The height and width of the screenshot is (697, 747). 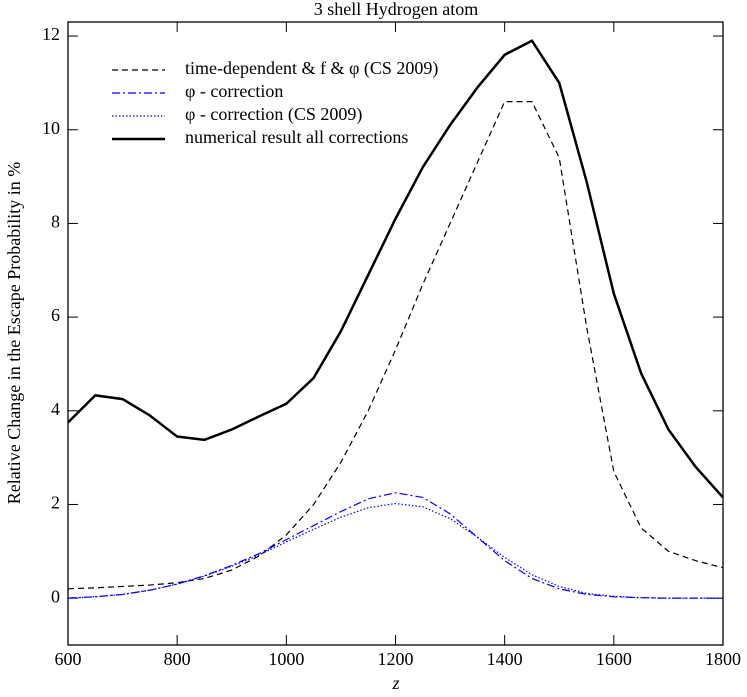 What do you see at coordinates (234, 91) in the screenshot?
I see `legend-label: φ - correction` at bounding box center [234, 91].